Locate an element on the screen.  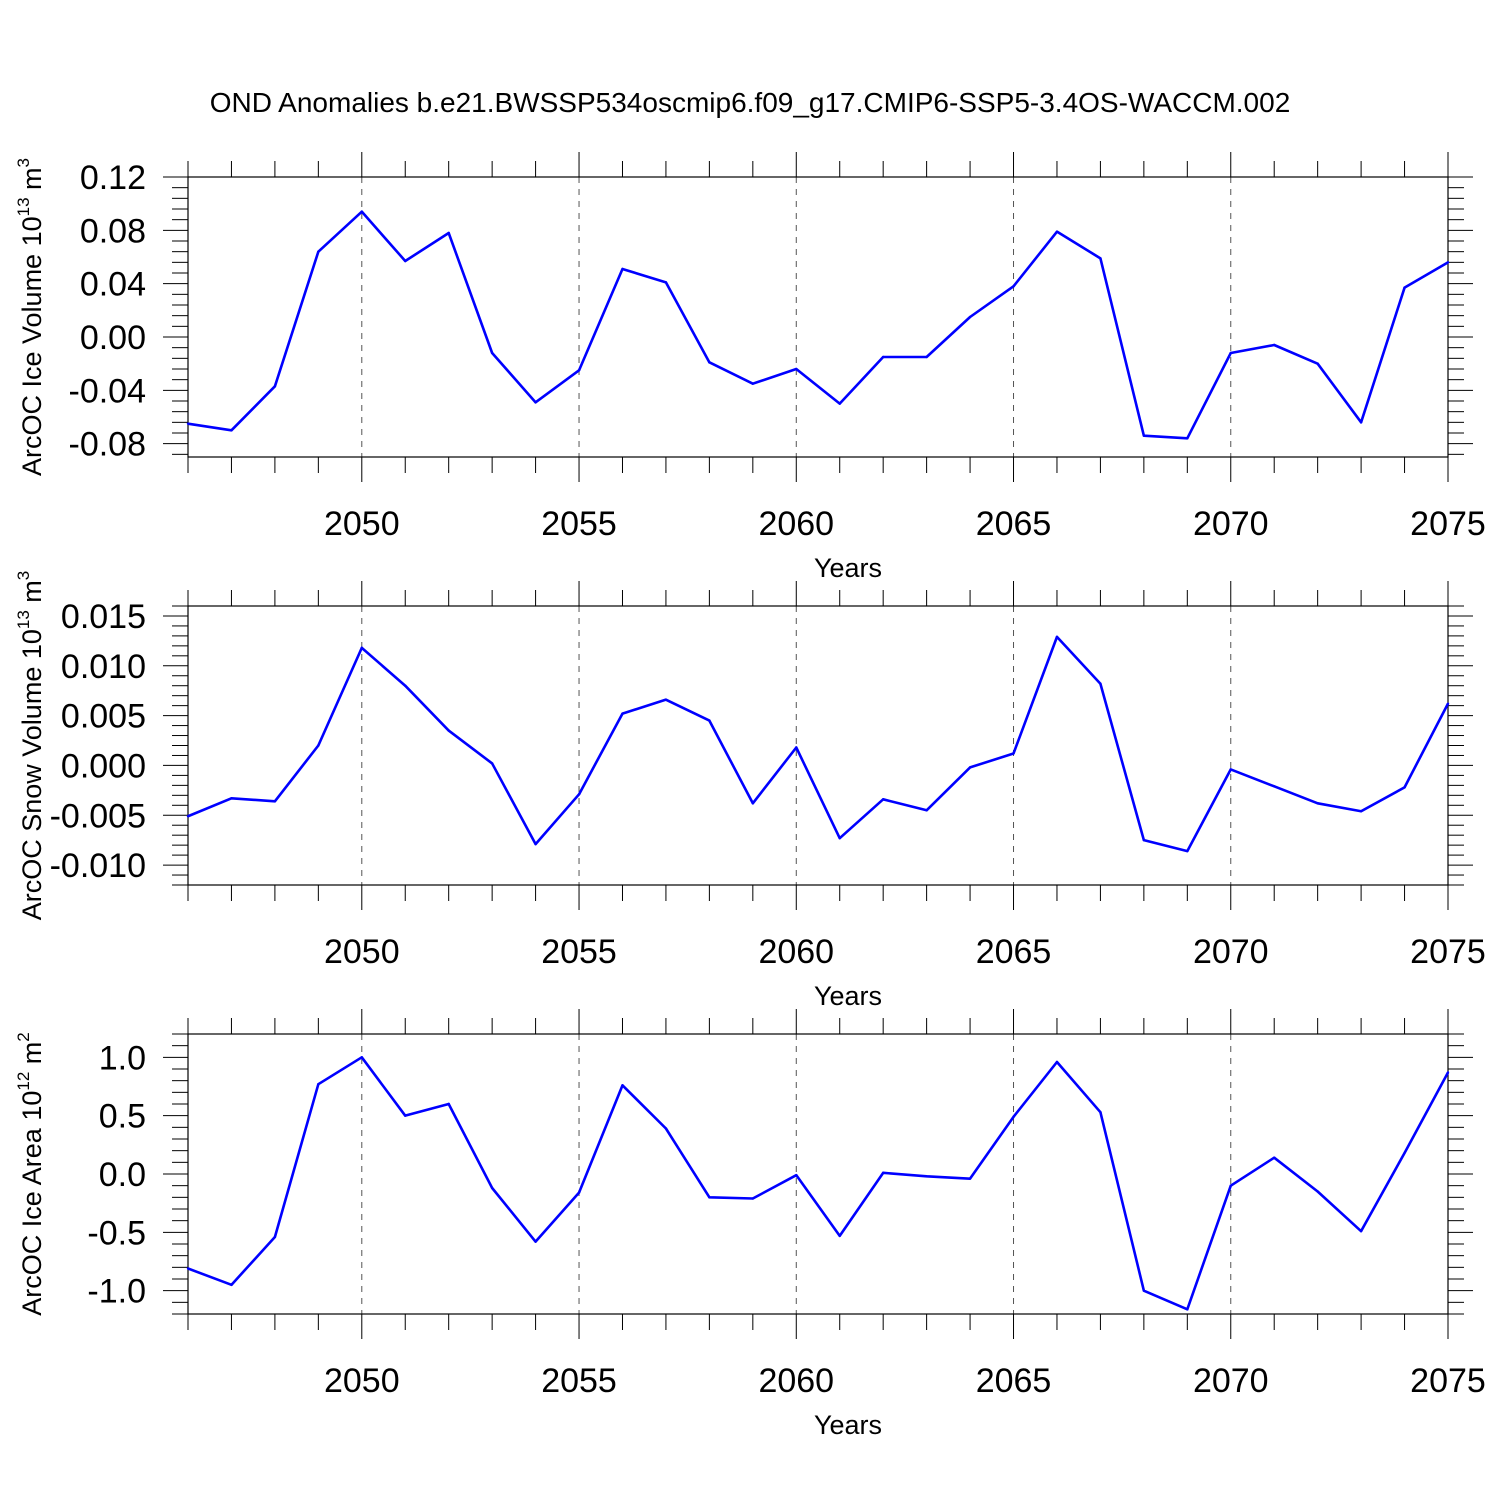
x-tick-label: 2060 is located at coordinates (796, 524).